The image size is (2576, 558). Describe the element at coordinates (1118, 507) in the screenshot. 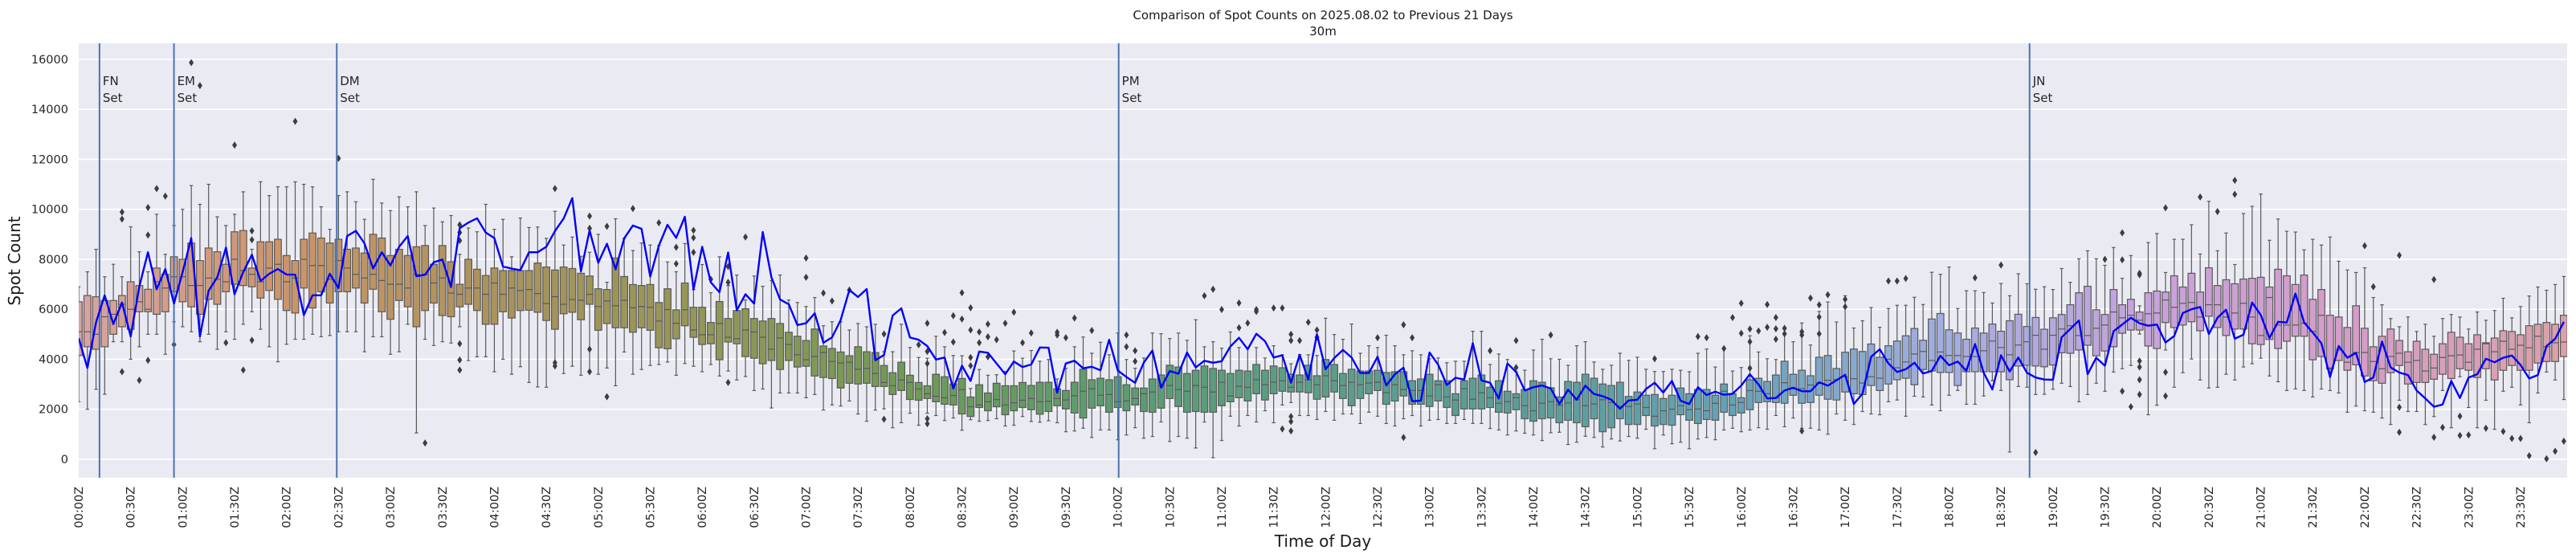

I see `x-tick-label: 10:00Z` at that location.